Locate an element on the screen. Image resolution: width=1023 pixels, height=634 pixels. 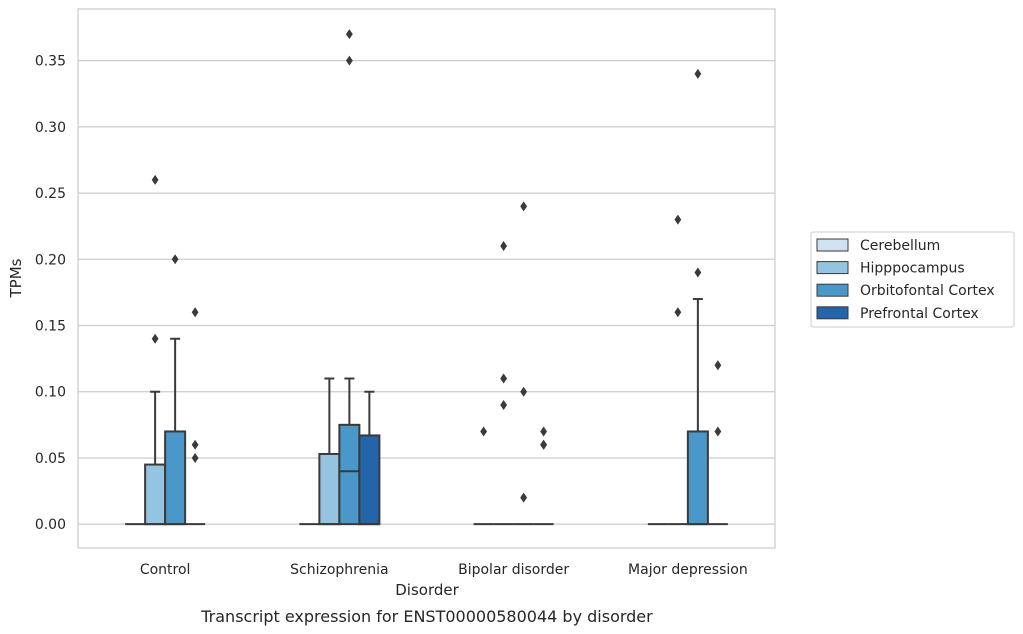
x-tick-label: Control is located at coordinates (165, 570).